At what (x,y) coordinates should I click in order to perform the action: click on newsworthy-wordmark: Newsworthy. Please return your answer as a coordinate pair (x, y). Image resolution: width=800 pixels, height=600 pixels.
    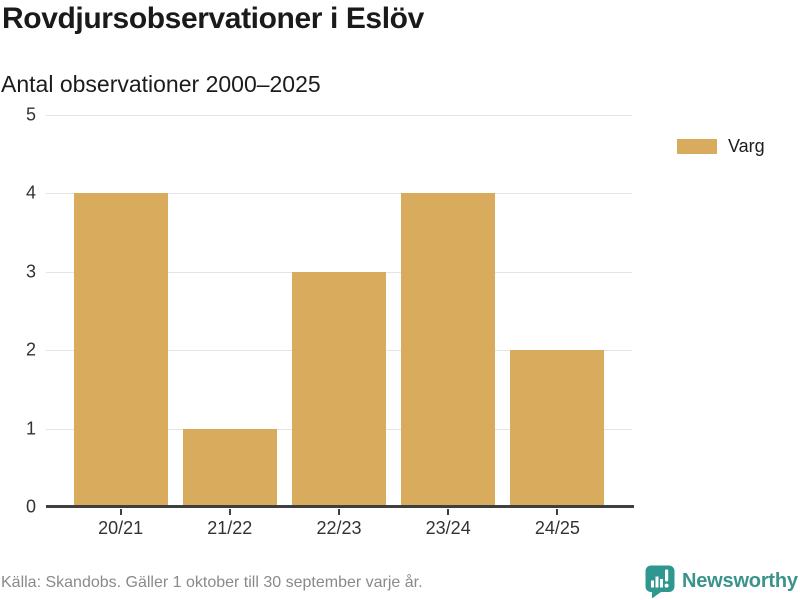
    Looking at the image, I should click on (740, 581).